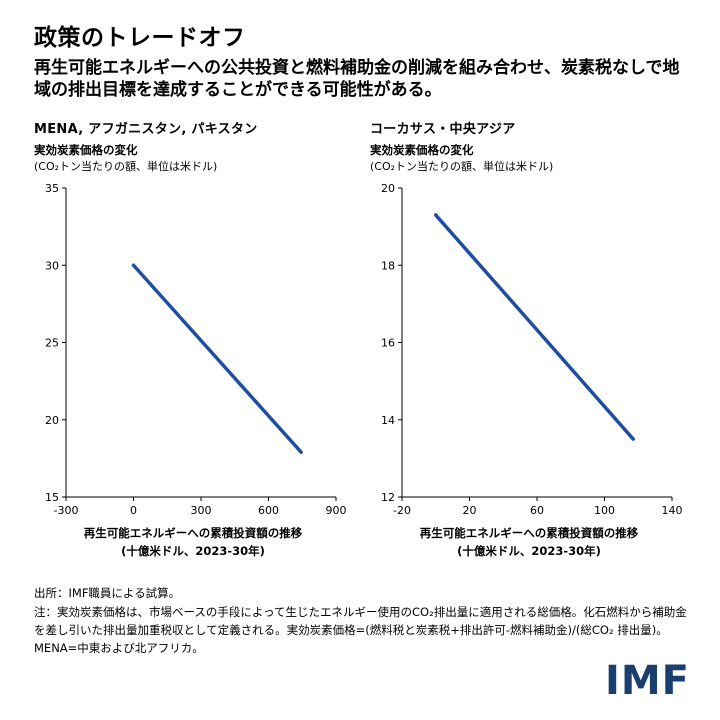 The height and width of the screenshot is (720, 720). I want to click on left-chart-xcaption-line2: (十億米ドル、2023-30年), so click(193, 550).